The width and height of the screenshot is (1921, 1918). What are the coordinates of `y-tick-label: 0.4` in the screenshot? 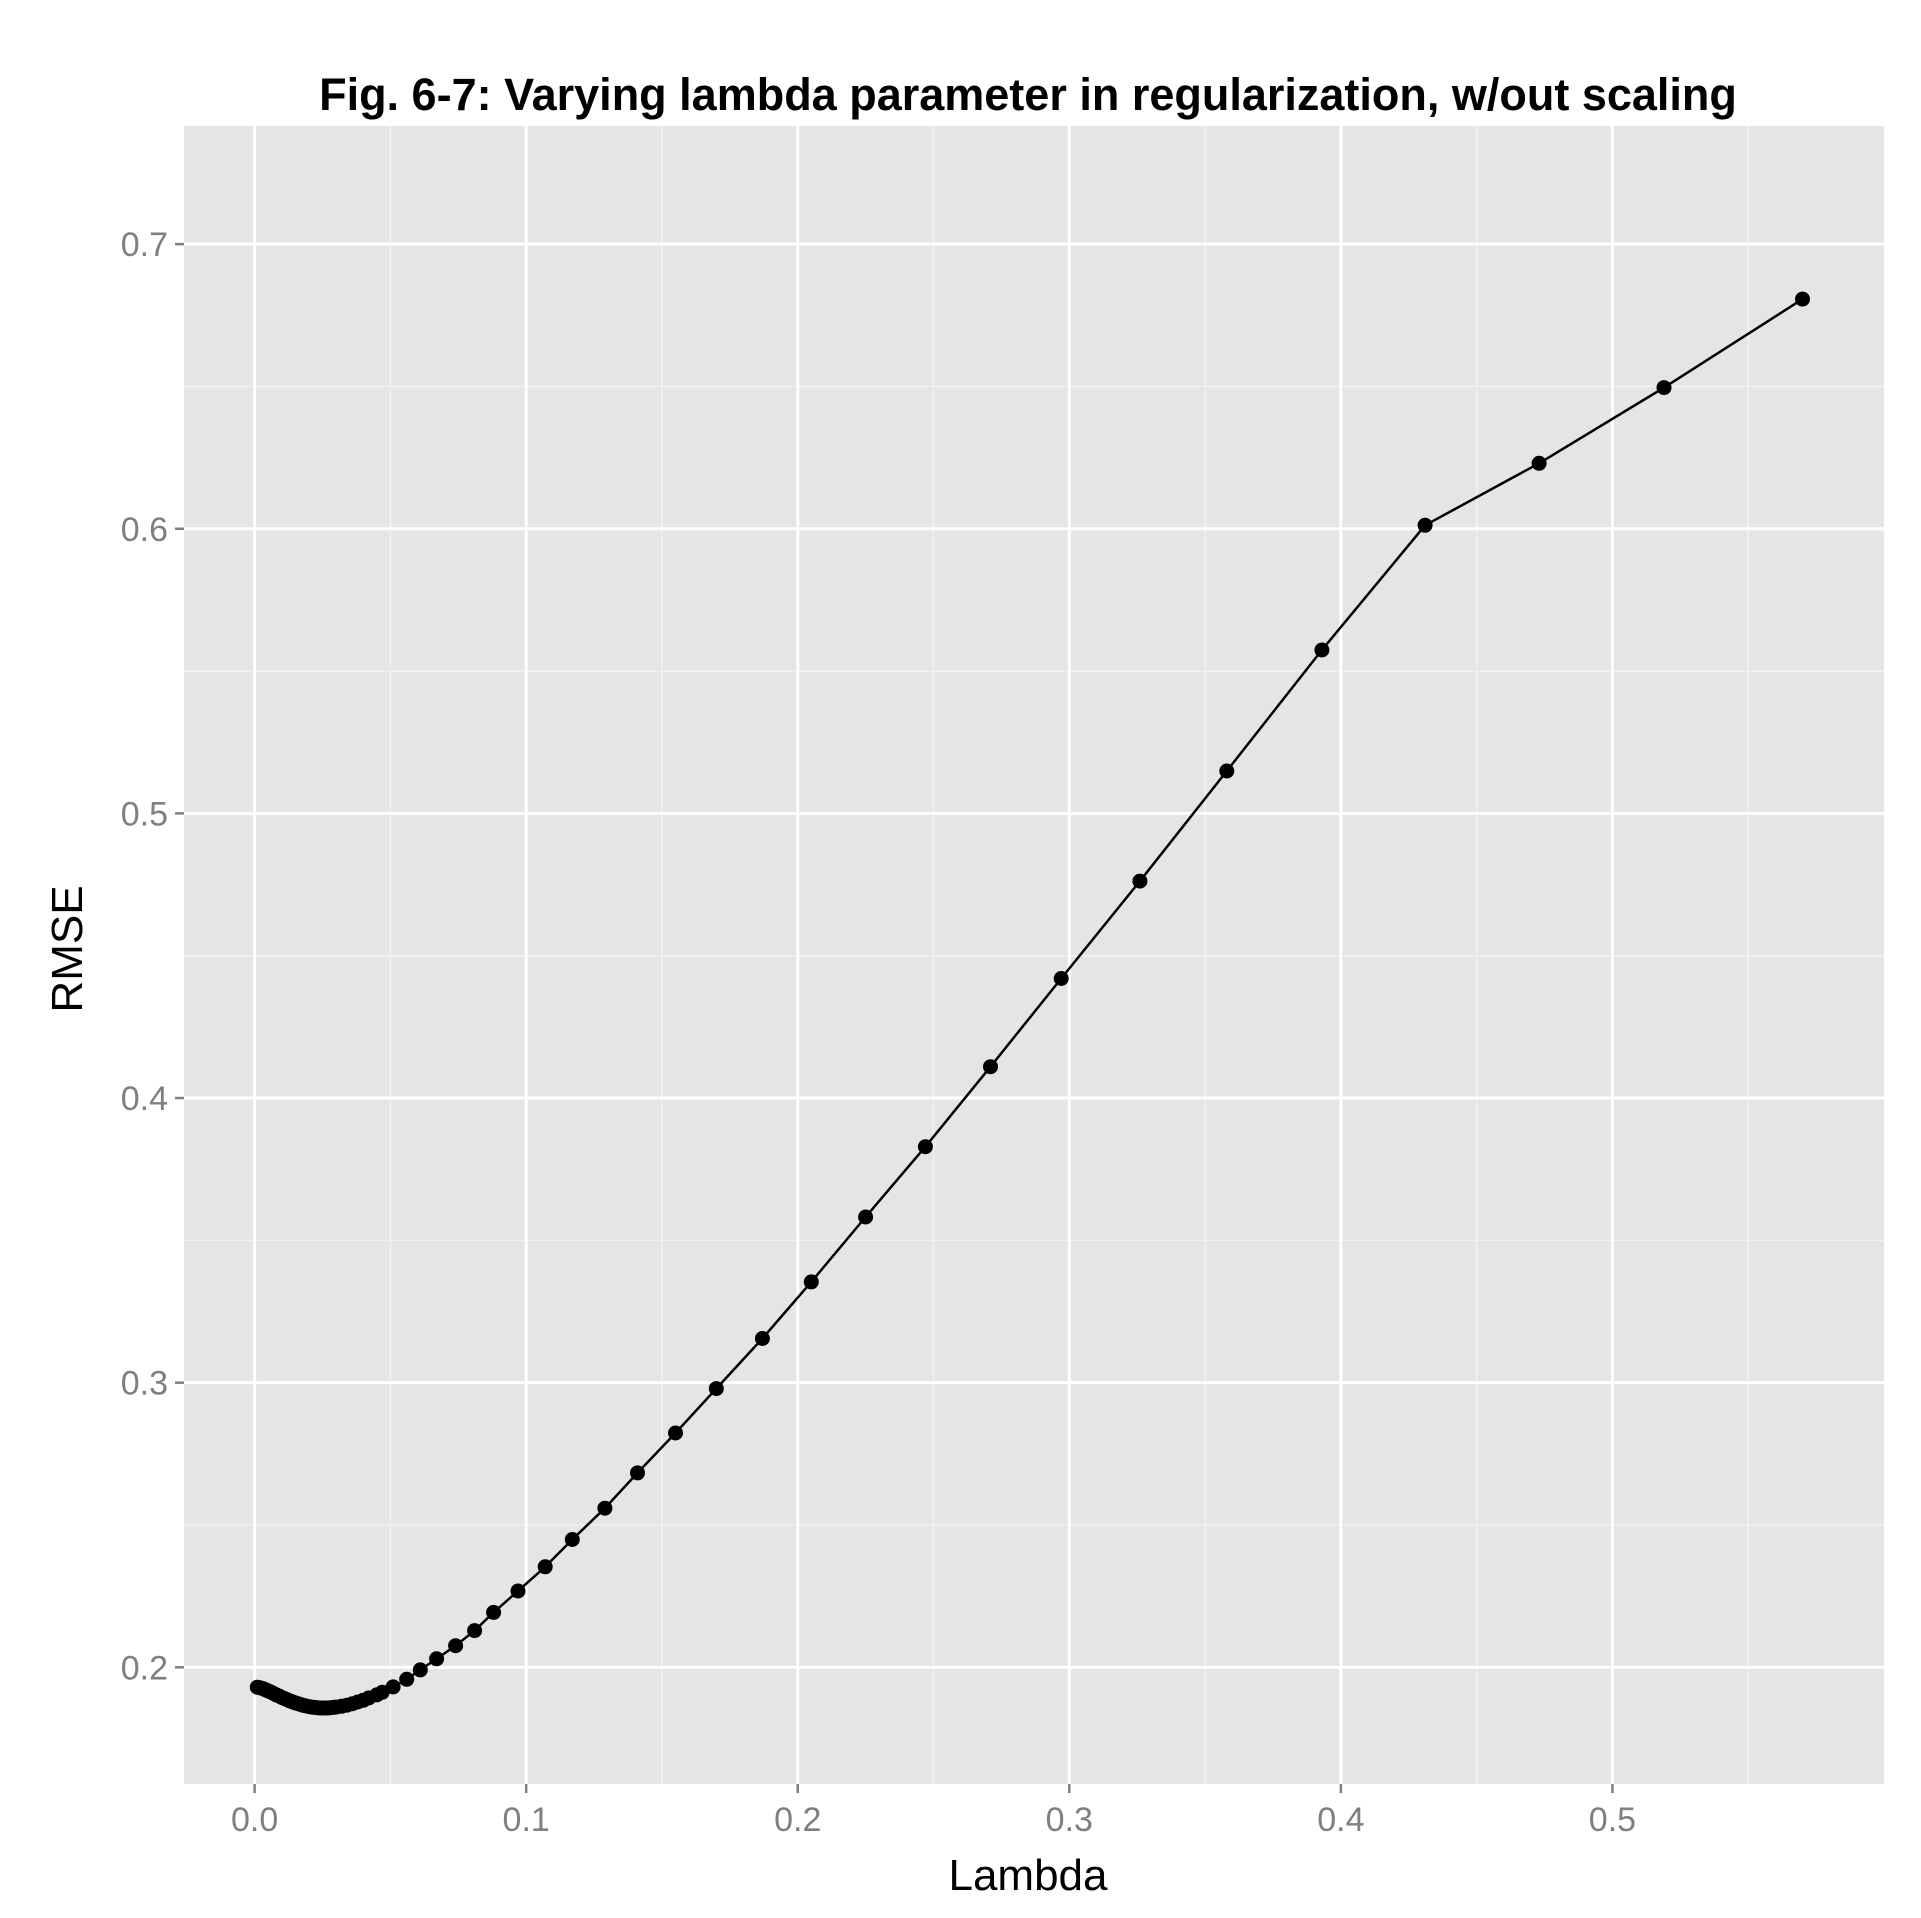 It's located at (144, 1099).